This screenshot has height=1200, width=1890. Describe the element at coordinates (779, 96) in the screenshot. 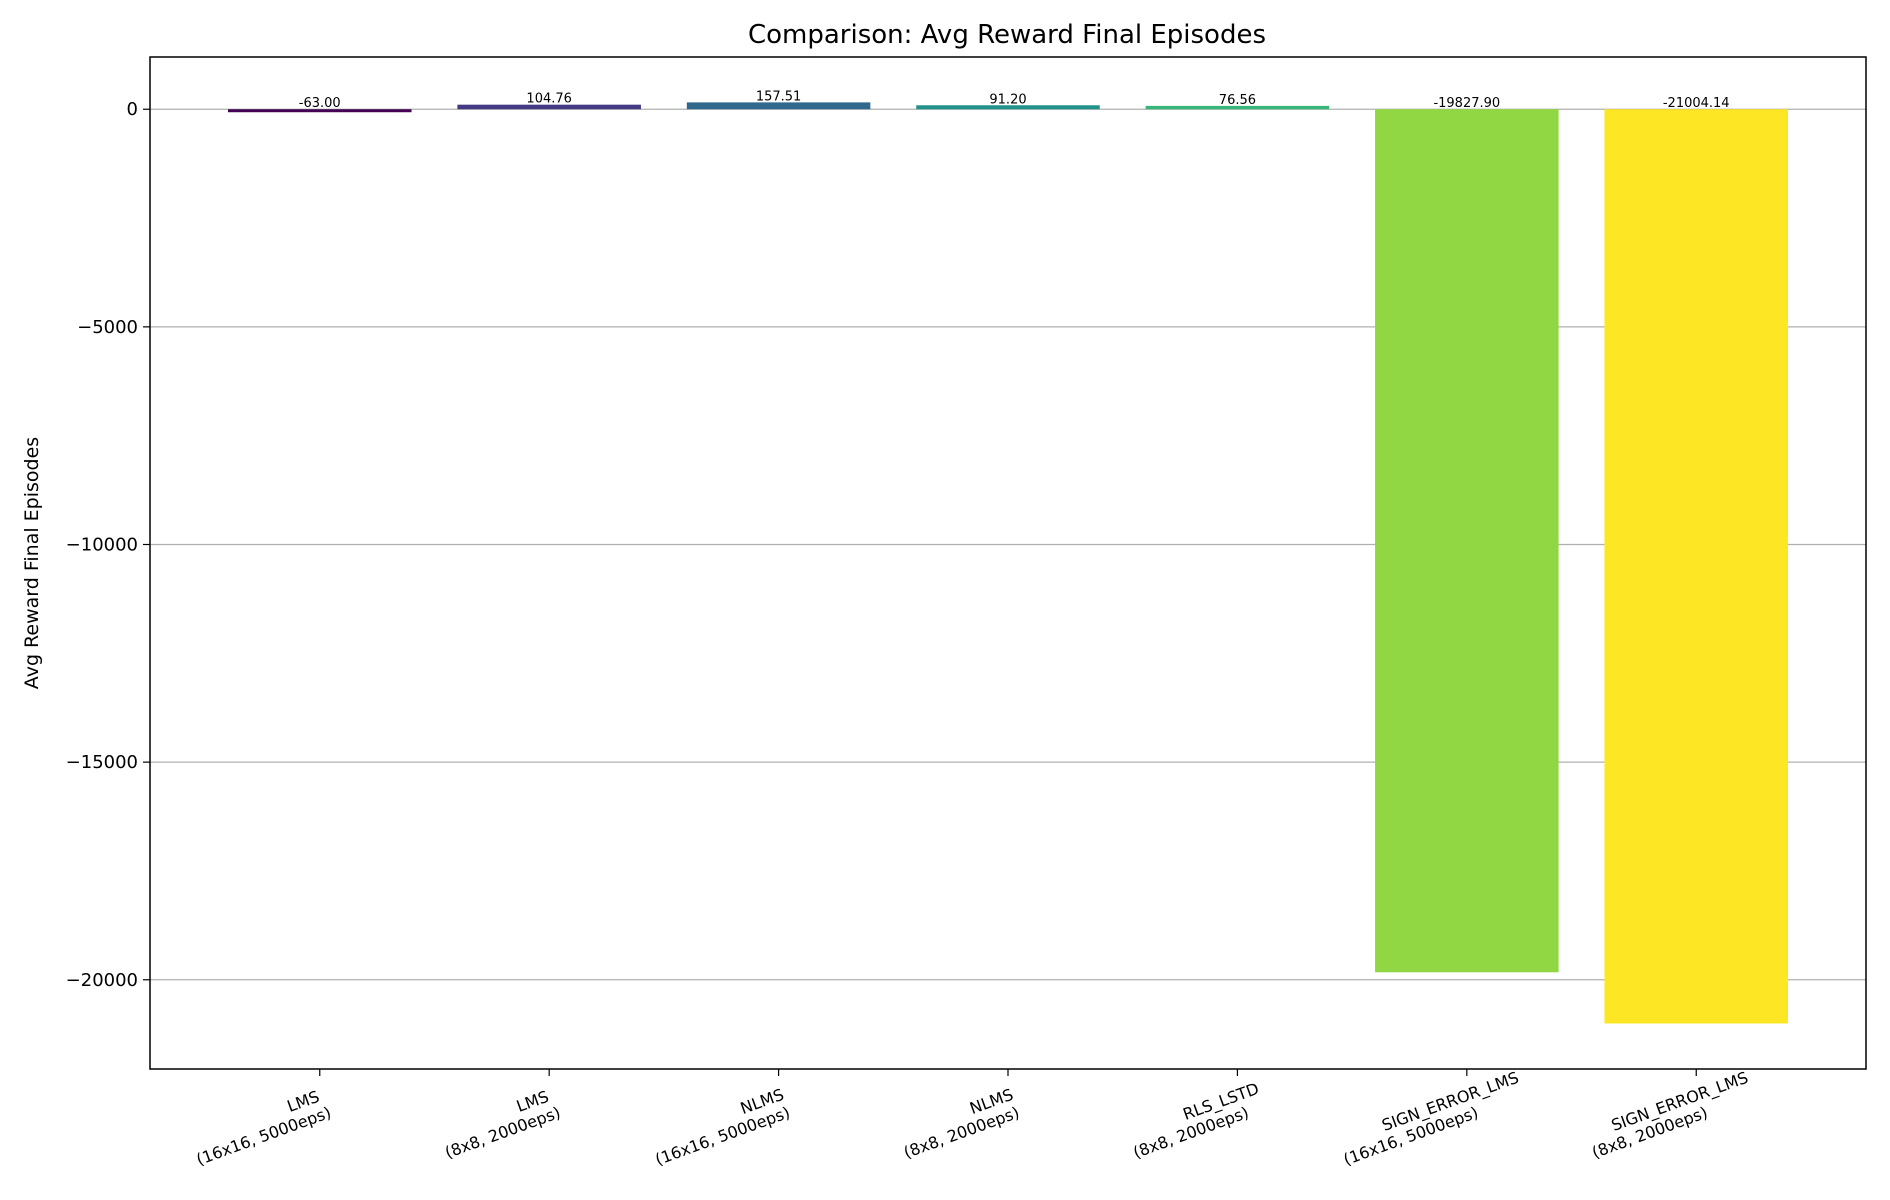

I see `bar-value-label: 157.51` at that location.